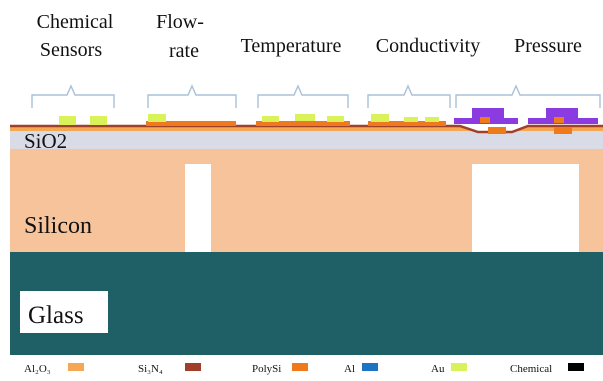  Describe the element at coordinates (497, 130) in the screenshot. I see `pressure-polysi-left` at that location.